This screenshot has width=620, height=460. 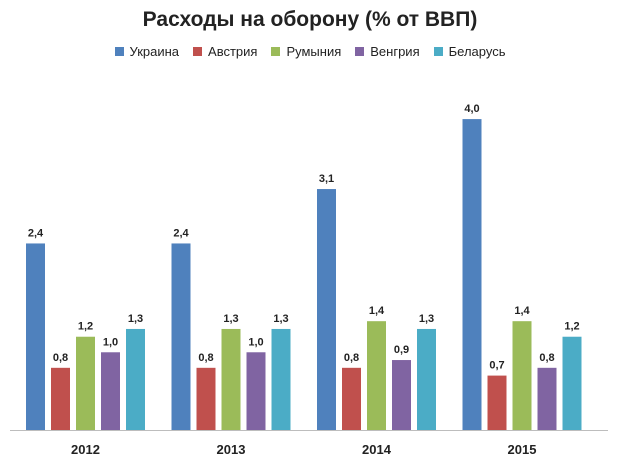 I want to click on legend-item-romania: Румыния, so click(x=306, y=51).